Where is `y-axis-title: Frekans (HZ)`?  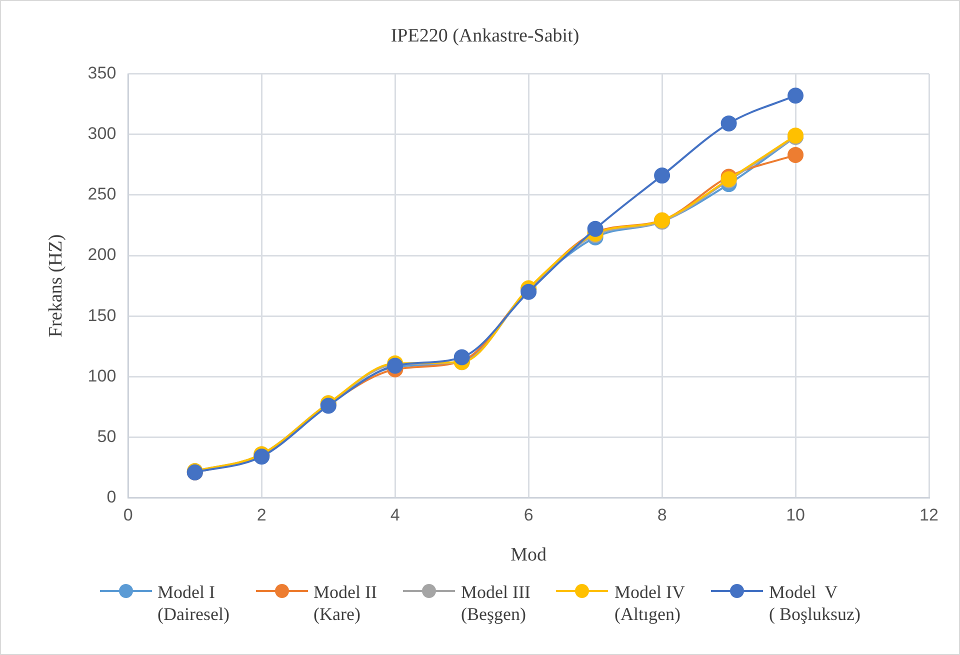 y-axis-title: Frekans (HZ) is located at coordinates (55, 286).